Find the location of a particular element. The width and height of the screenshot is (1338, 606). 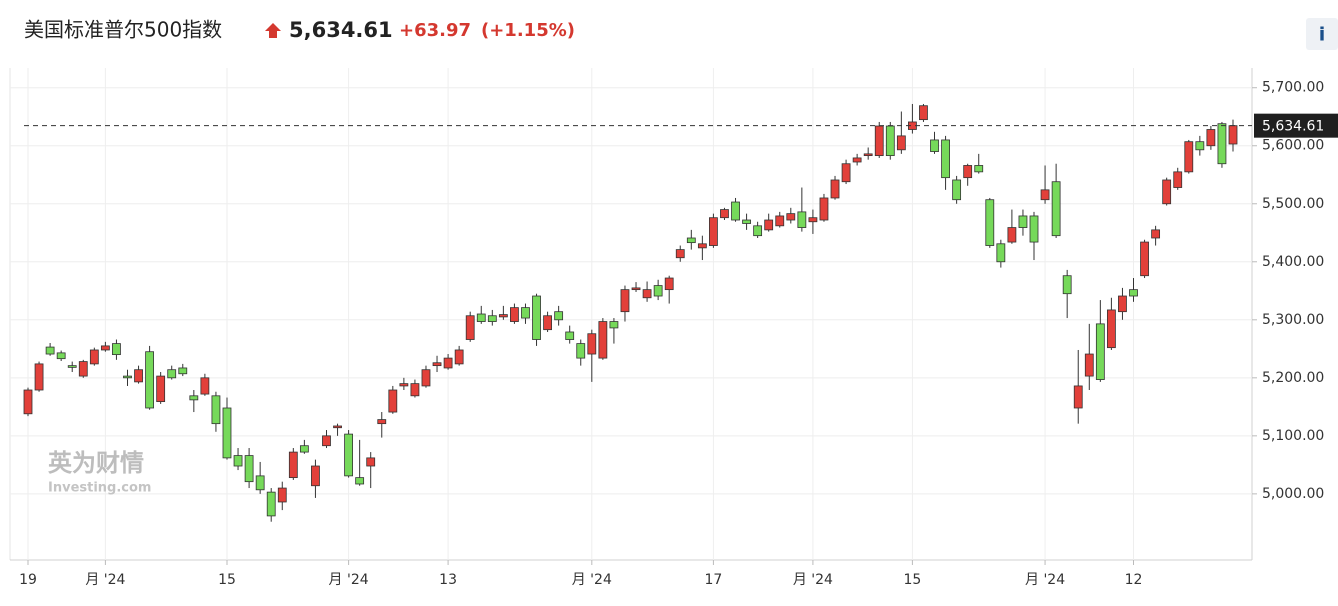

info-icon: i is located at coordinates (1322, 35).